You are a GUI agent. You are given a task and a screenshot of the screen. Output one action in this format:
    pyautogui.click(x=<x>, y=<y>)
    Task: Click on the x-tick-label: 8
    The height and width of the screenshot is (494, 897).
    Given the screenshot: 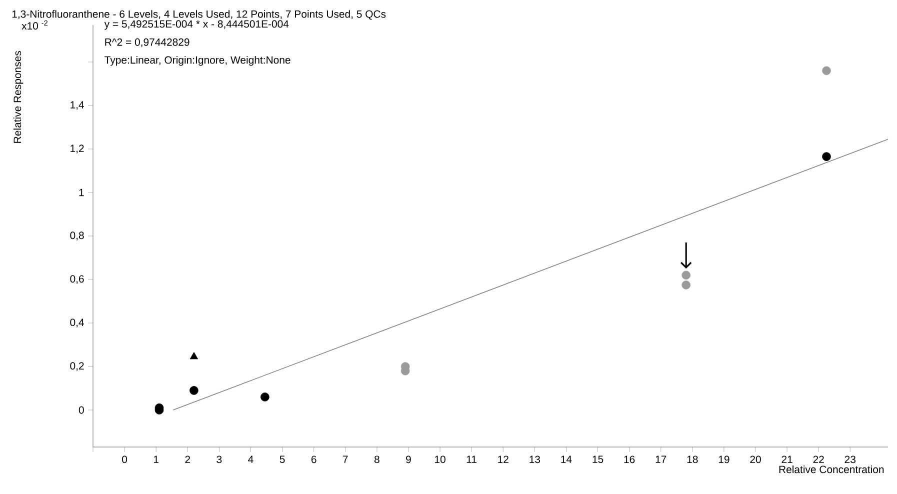 What is the action you would take?
    pyautogui.click(x=377, y=460)
    